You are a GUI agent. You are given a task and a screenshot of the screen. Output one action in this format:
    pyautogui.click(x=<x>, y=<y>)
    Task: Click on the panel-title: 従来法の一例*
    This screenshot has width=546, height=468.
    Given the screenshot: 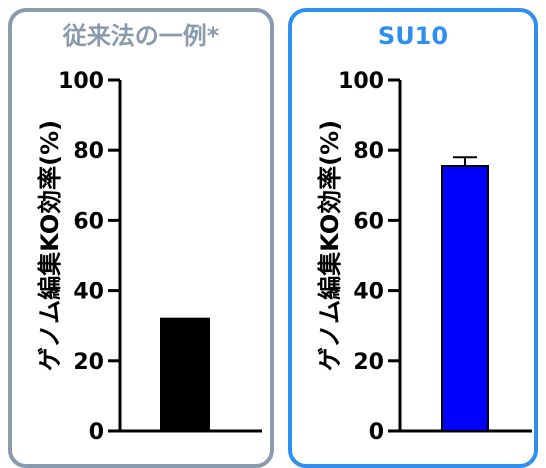 What is the action you would take?
    pyautogui.click(x=141, y=36)
    